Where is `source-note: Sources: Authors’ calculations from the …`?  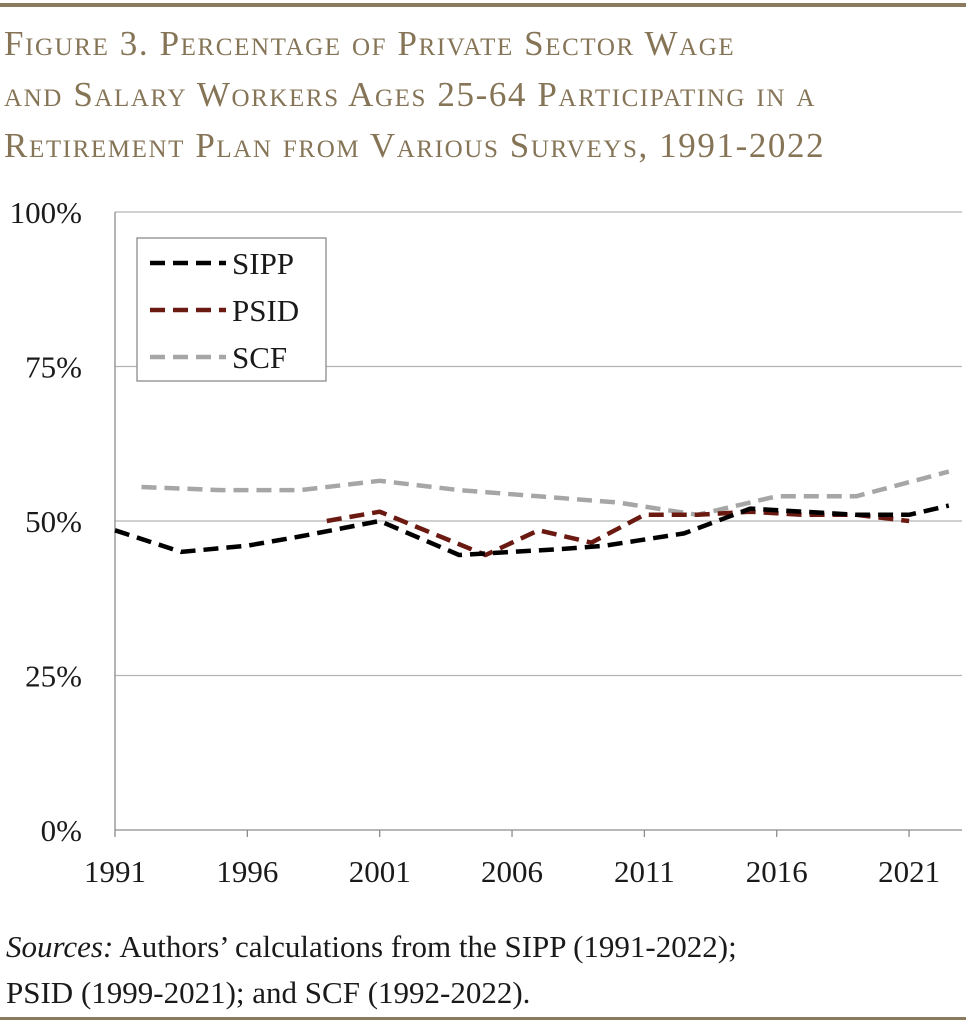
source-note: Sources: Authors’ calculations from the … is located at coordinates (481, 970).